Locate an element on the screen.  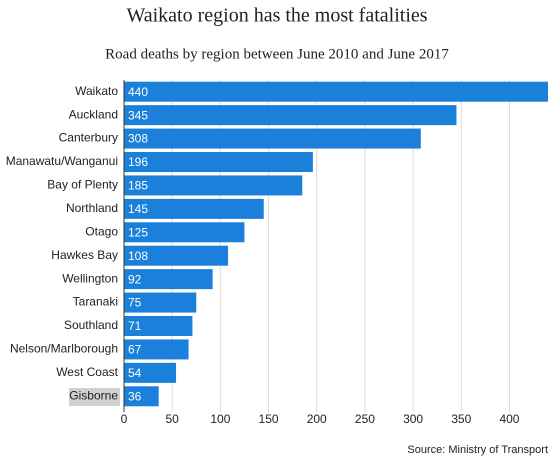
x-tick-label: 200 is located at coordinates (317, 419).